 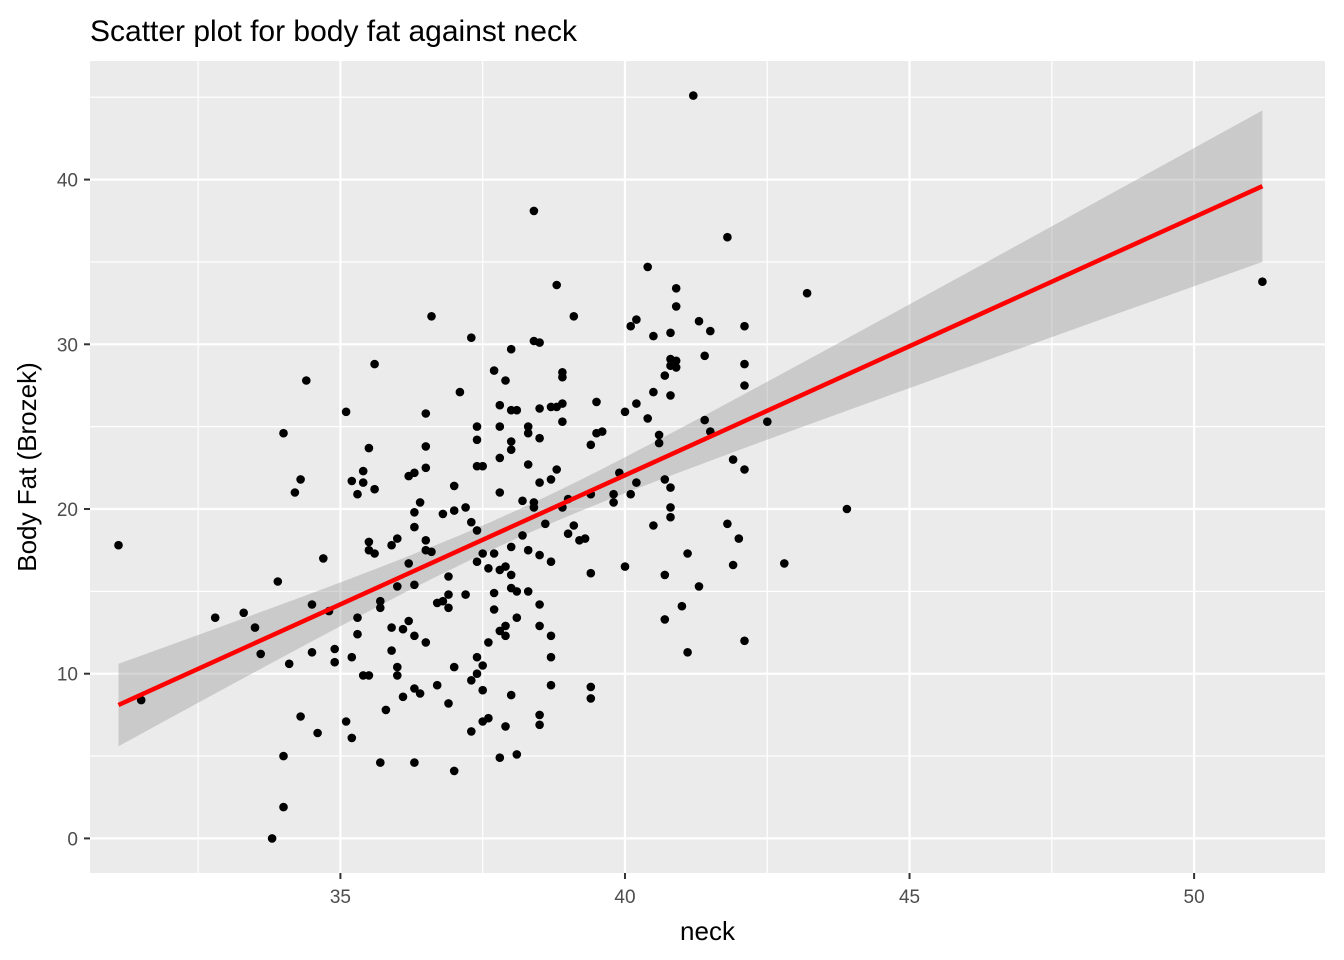 I want to click on x-tick-label: 40, so click(x=624, y=897).